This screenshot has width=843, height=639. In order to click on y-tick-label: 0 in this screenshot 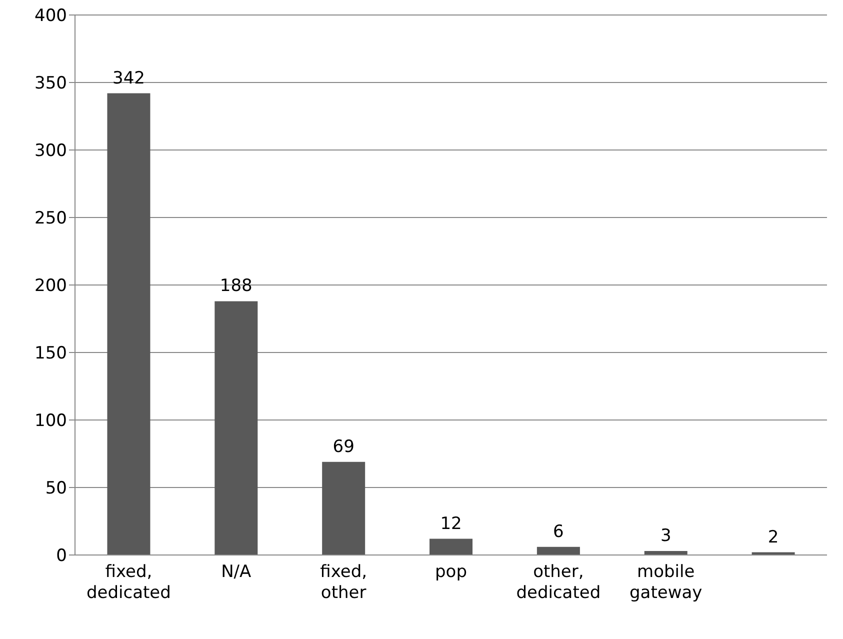, I will do `click(61, 556)`.